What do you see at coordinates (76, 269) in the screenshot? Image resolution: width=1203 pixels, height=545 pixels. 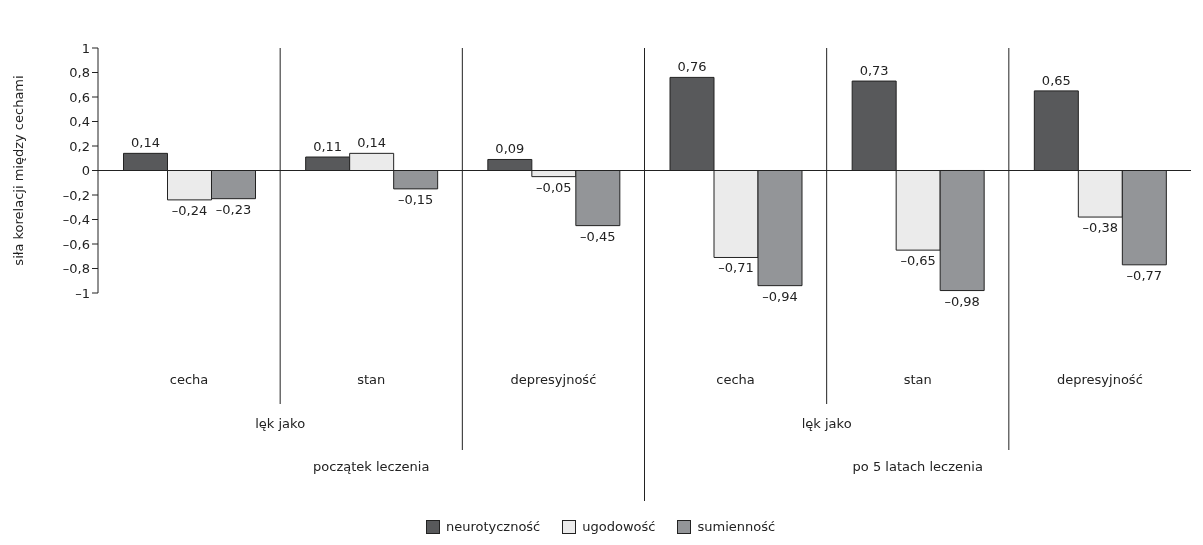 I see `y-tick-label: –0,8` at bounding box center [76, 269].